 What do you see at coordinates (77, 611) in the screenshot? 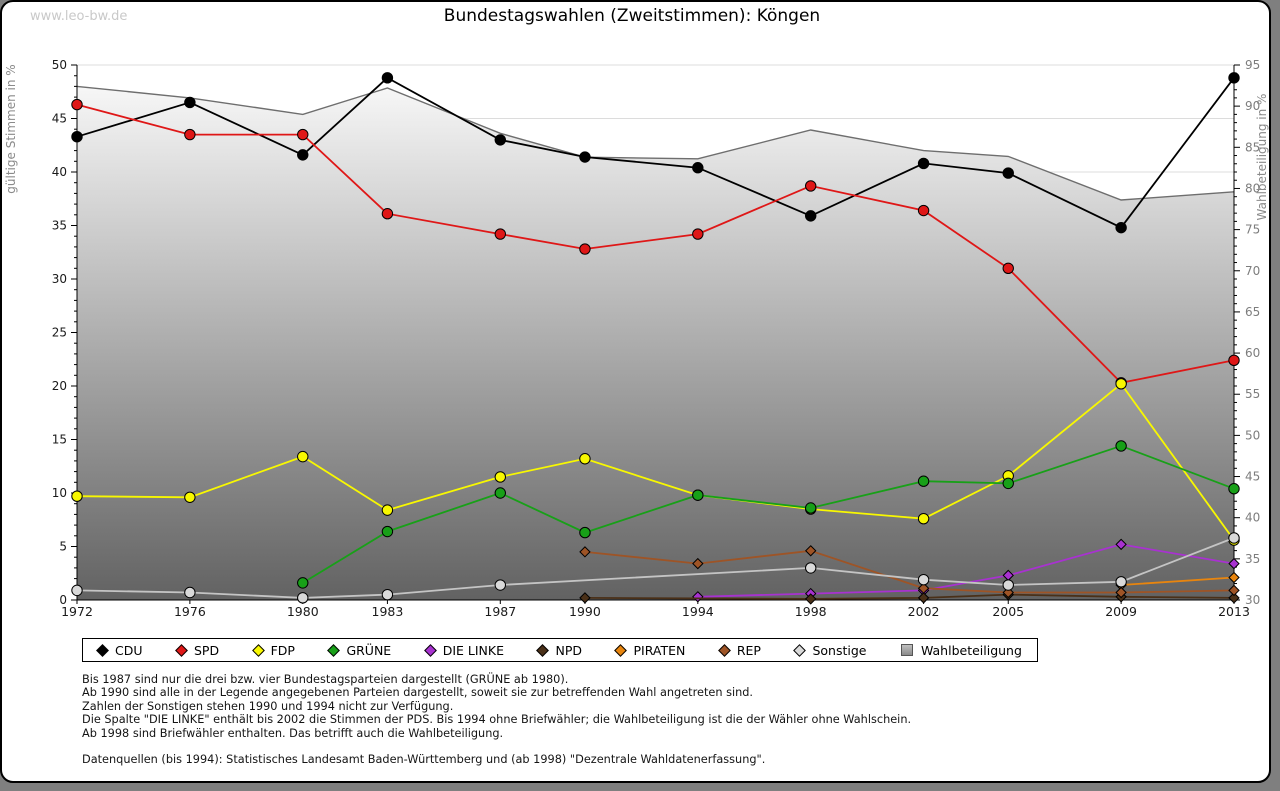
I see `svg-text: 1972` at bounding box center [77, 611].